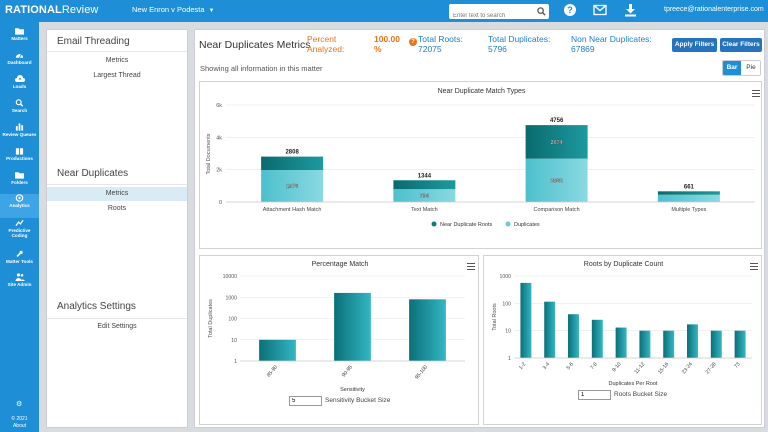  Describe the element at coordinates (594, 395) in the screenshot. I see `roots-bucket-input` at that location.